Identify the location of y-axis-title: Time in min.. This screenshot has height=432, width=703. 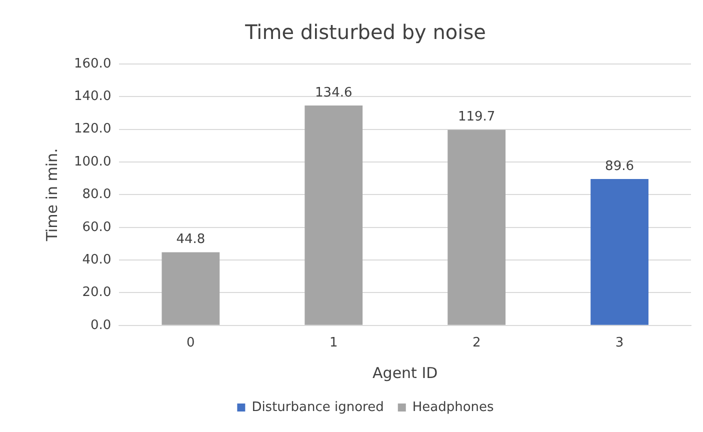
(51, 195).